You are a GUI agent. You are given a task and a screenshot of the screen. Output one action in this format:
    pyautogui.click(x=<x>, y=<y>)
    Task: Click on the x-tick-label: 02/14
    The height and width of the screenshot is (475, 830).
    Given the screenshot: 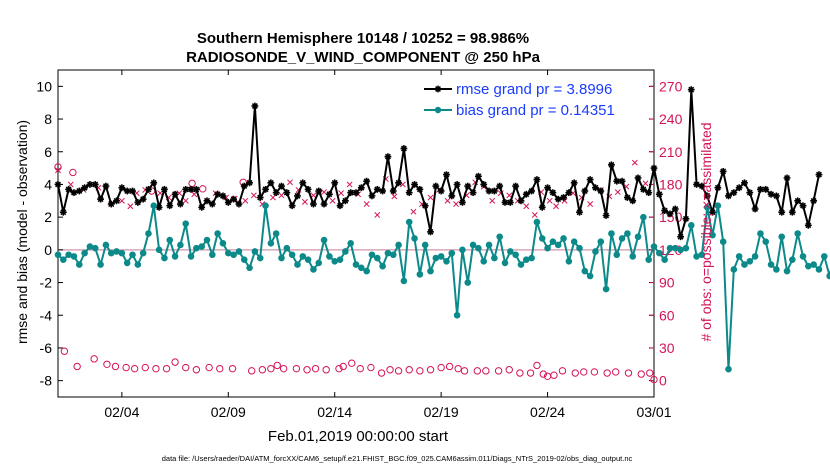 What is the action you would take?
    pyautogui.click(x=334, y=412)
    